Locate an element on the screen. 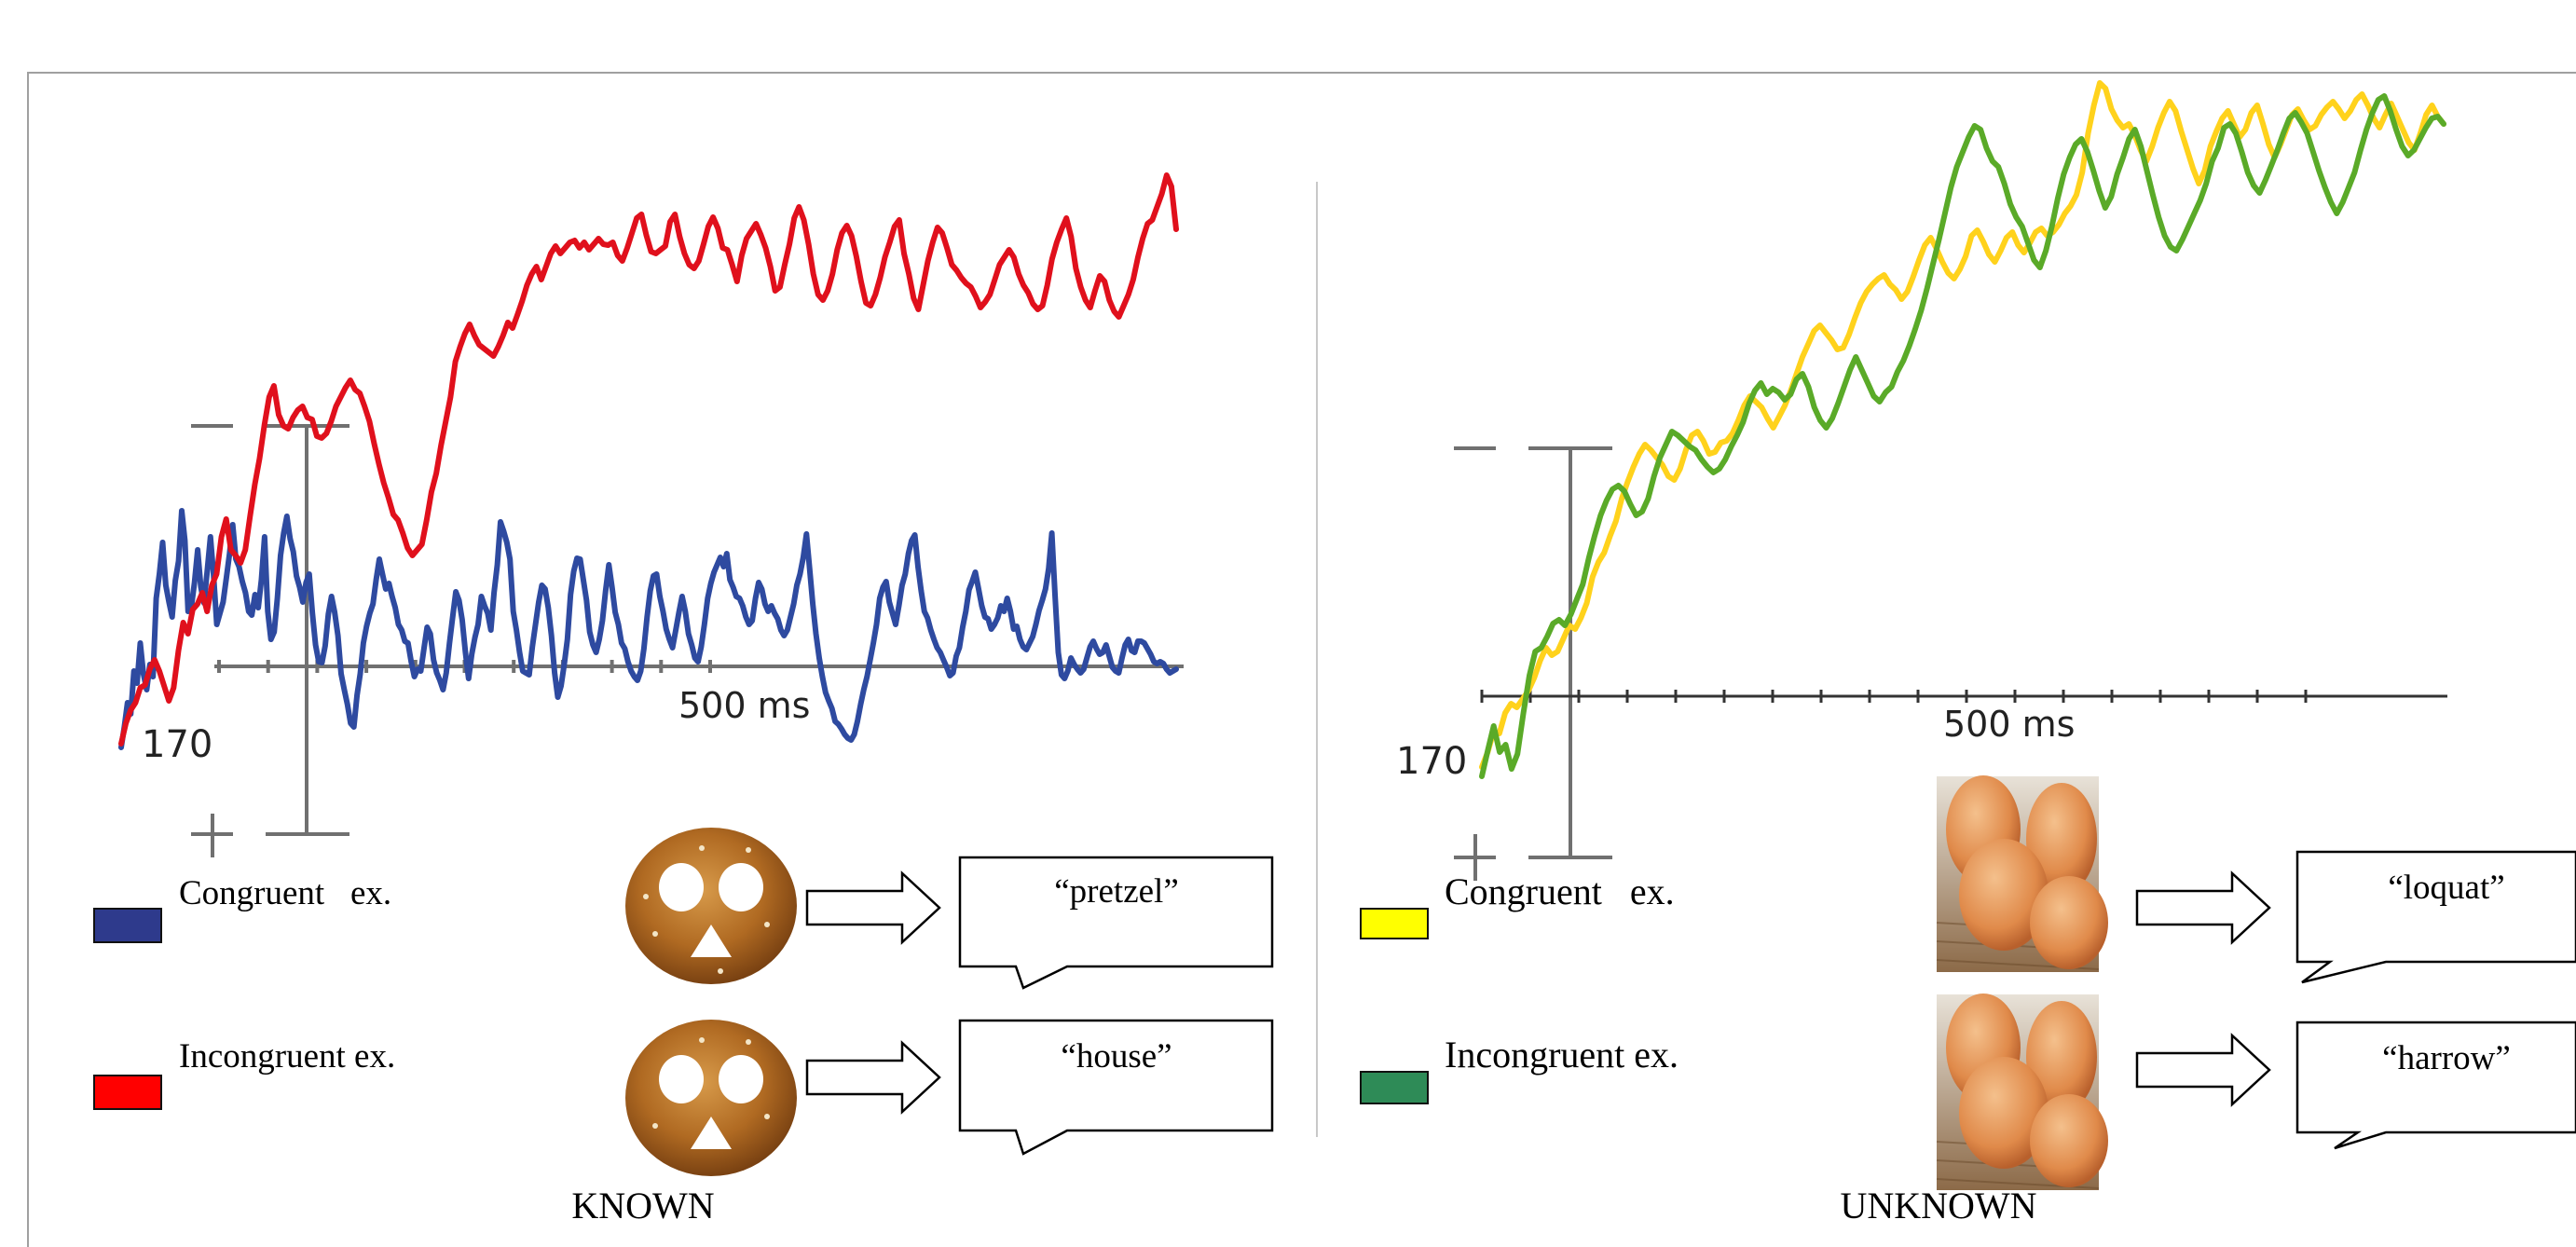  known-caption: KNOWN is located at coordinates (642, 1205).